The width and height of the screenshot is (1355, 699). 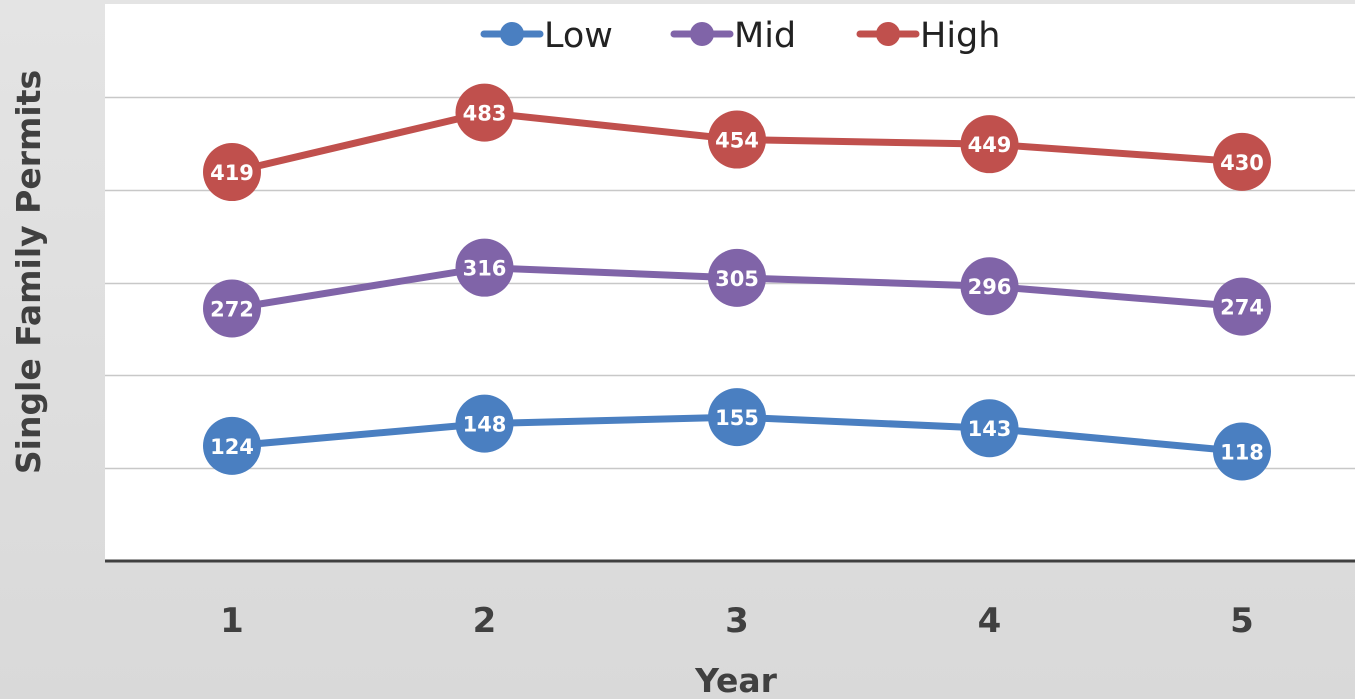 I want to click on series-high: 419 483 454 449 430, so click(x=737, y=142).